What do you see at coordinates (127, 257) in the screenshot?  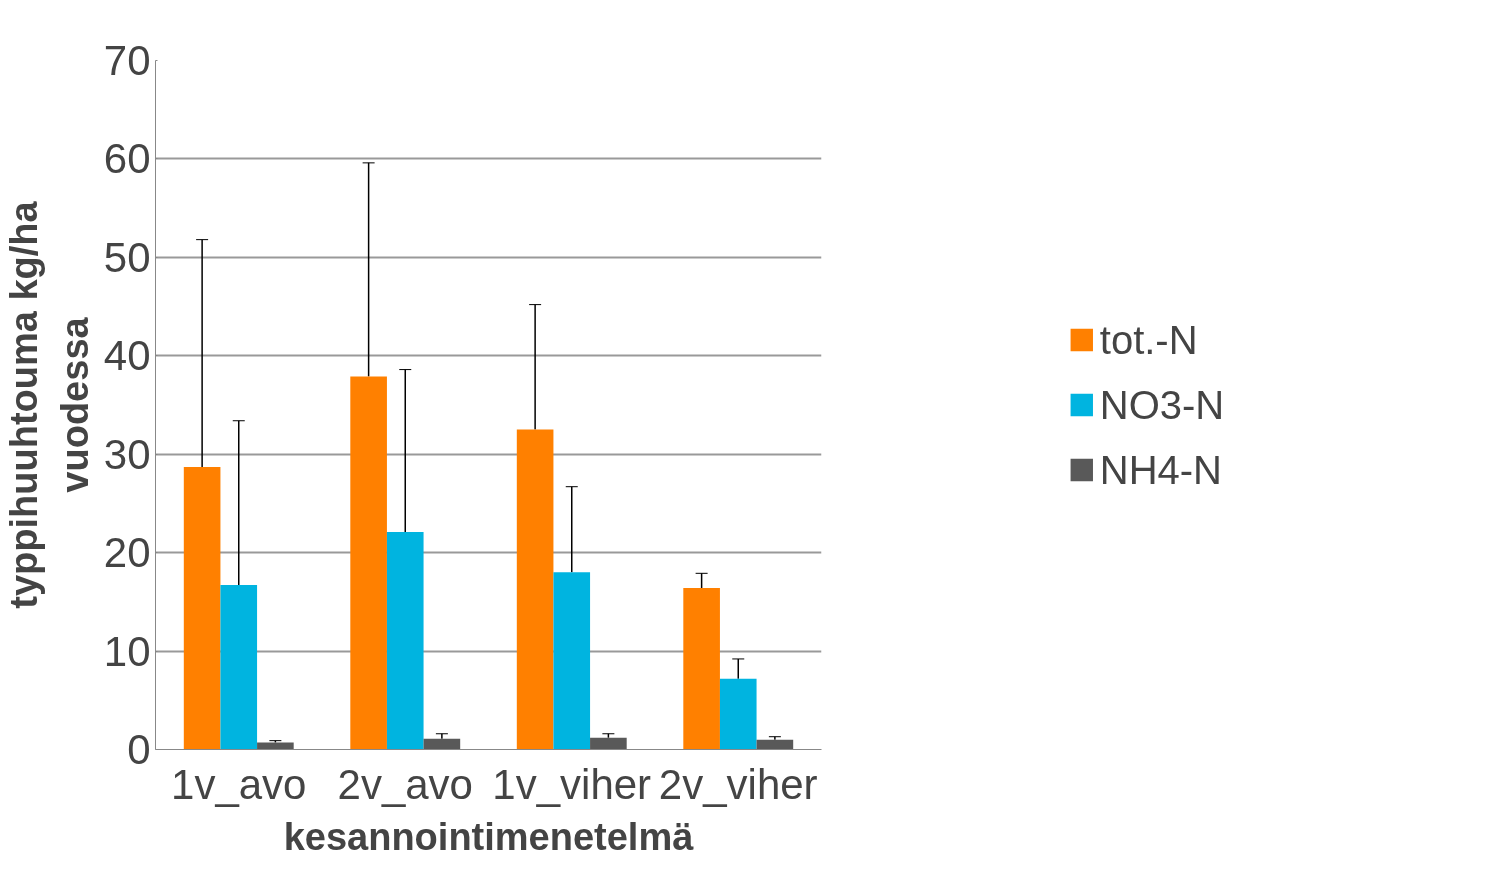 I see `y-tick-label: 50` at bounding box center [127, 257].